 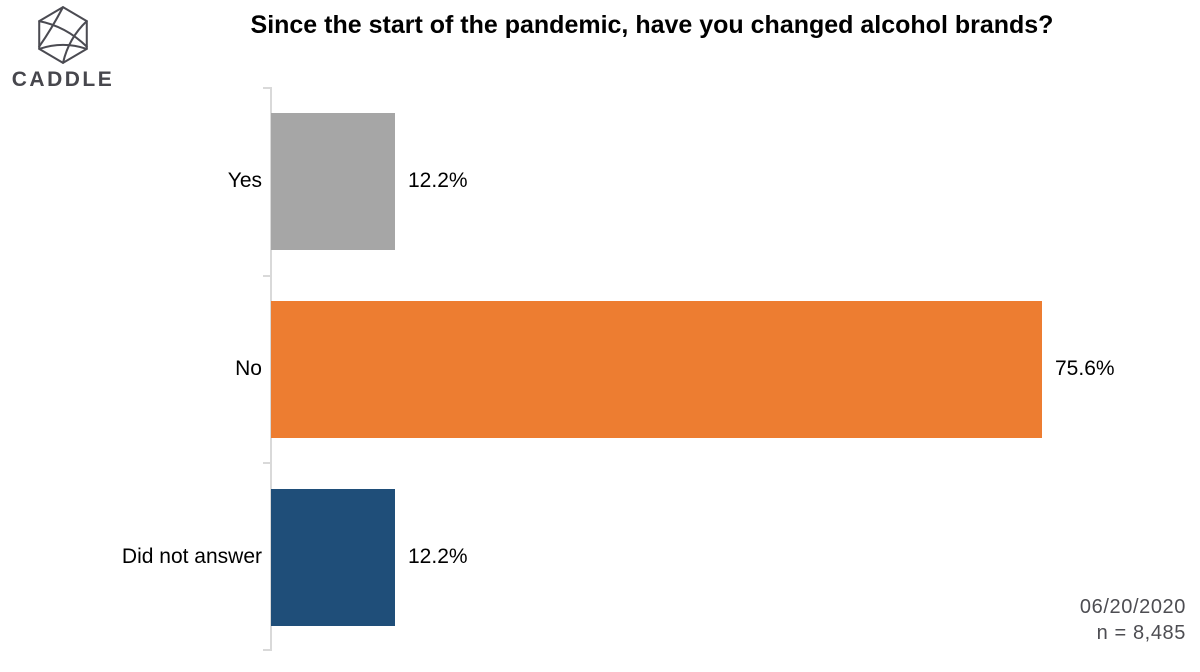 What do you see at coordinates (63, 35) in the screenshot?
I see `caddle-logo-icon` at bounding box center [63, 35].